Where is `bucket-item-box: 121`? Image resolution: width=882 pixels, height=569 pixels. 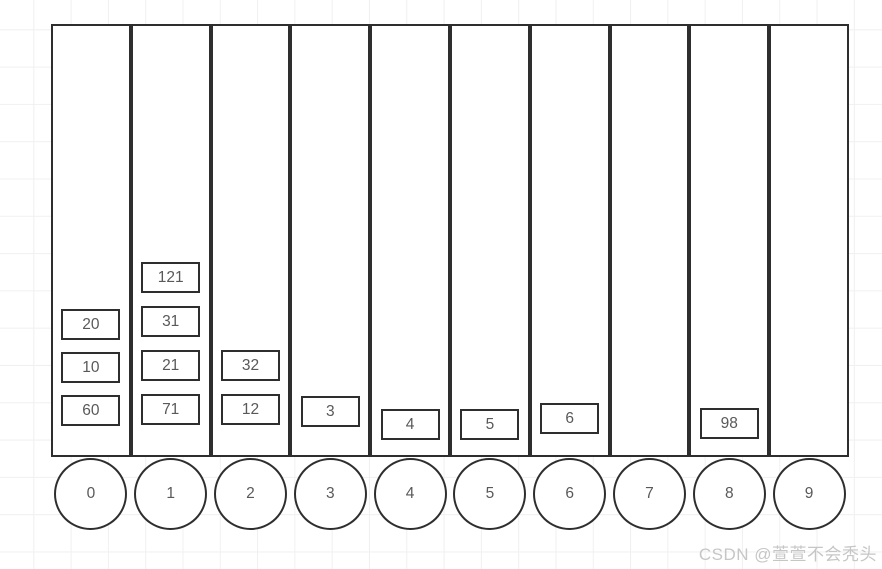 bucket-item-box: 121 is located at coordinates (171, 277).